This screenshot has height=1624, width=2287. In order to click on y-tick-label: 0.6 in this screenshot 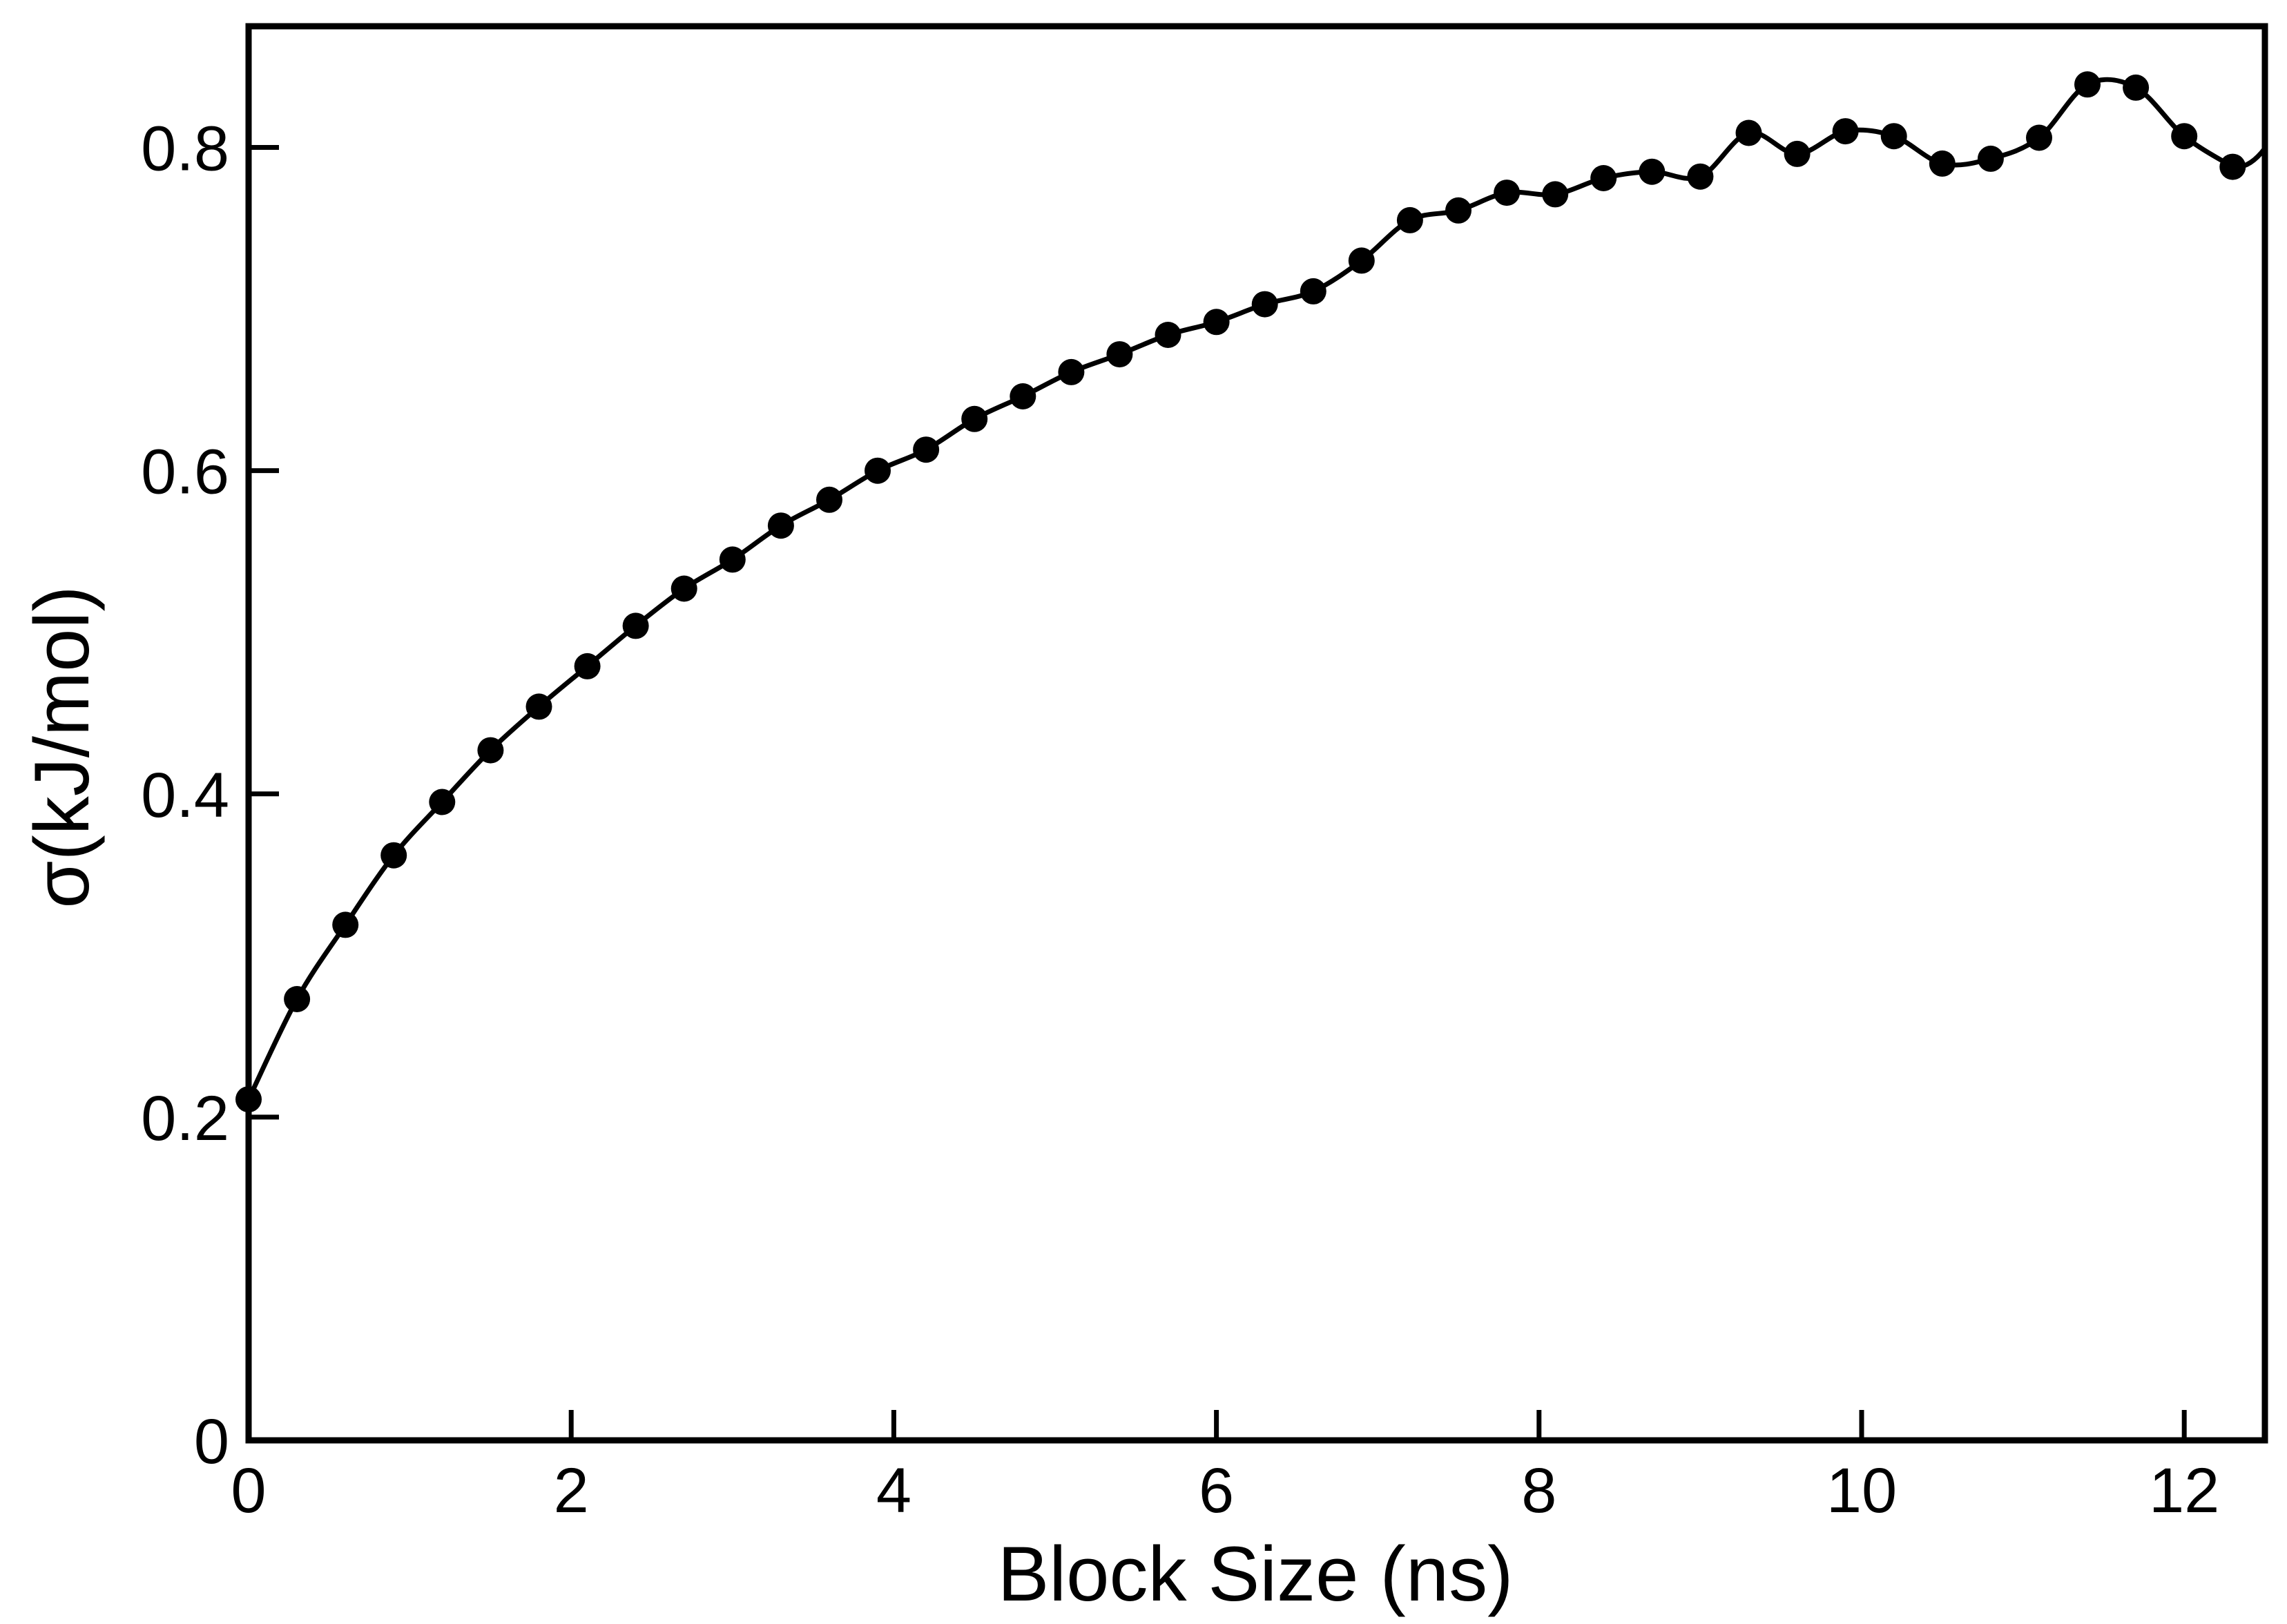, I will do `click(185, 472)`.